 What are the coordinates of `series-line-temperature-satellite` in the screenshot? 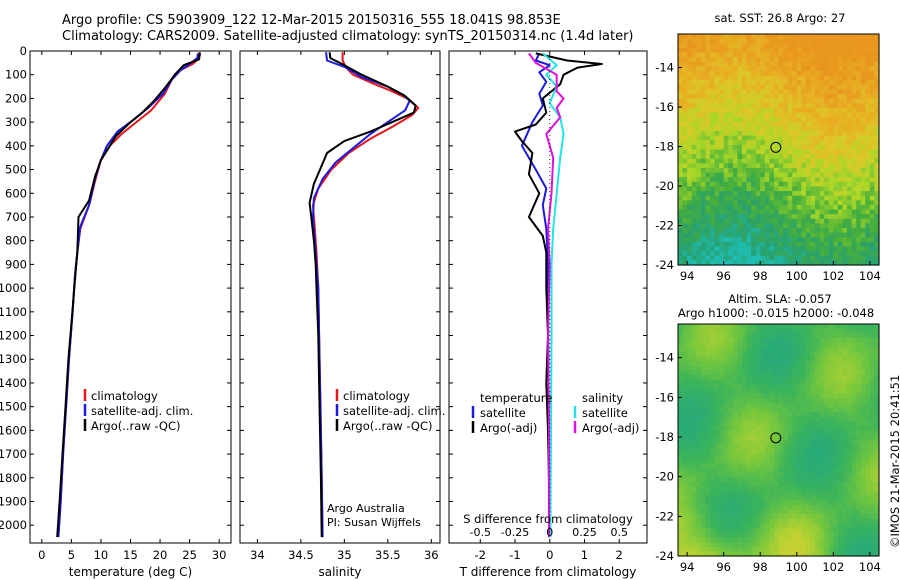 It's located at (535, 295).